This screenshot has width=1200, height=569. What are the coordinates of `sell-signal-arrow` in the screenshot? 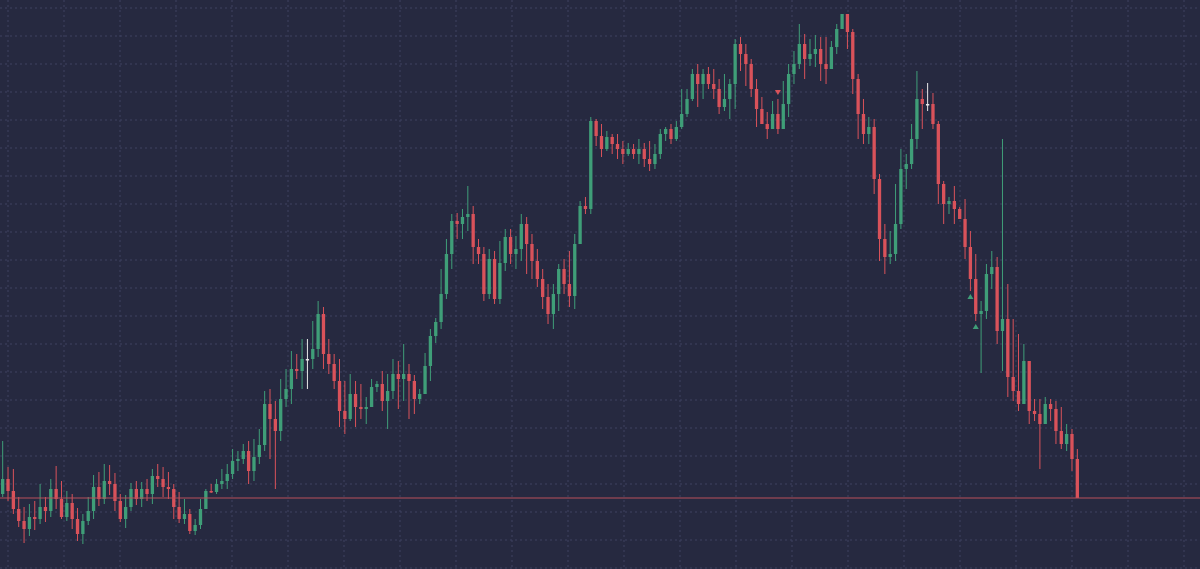 It's located at (777, 92).